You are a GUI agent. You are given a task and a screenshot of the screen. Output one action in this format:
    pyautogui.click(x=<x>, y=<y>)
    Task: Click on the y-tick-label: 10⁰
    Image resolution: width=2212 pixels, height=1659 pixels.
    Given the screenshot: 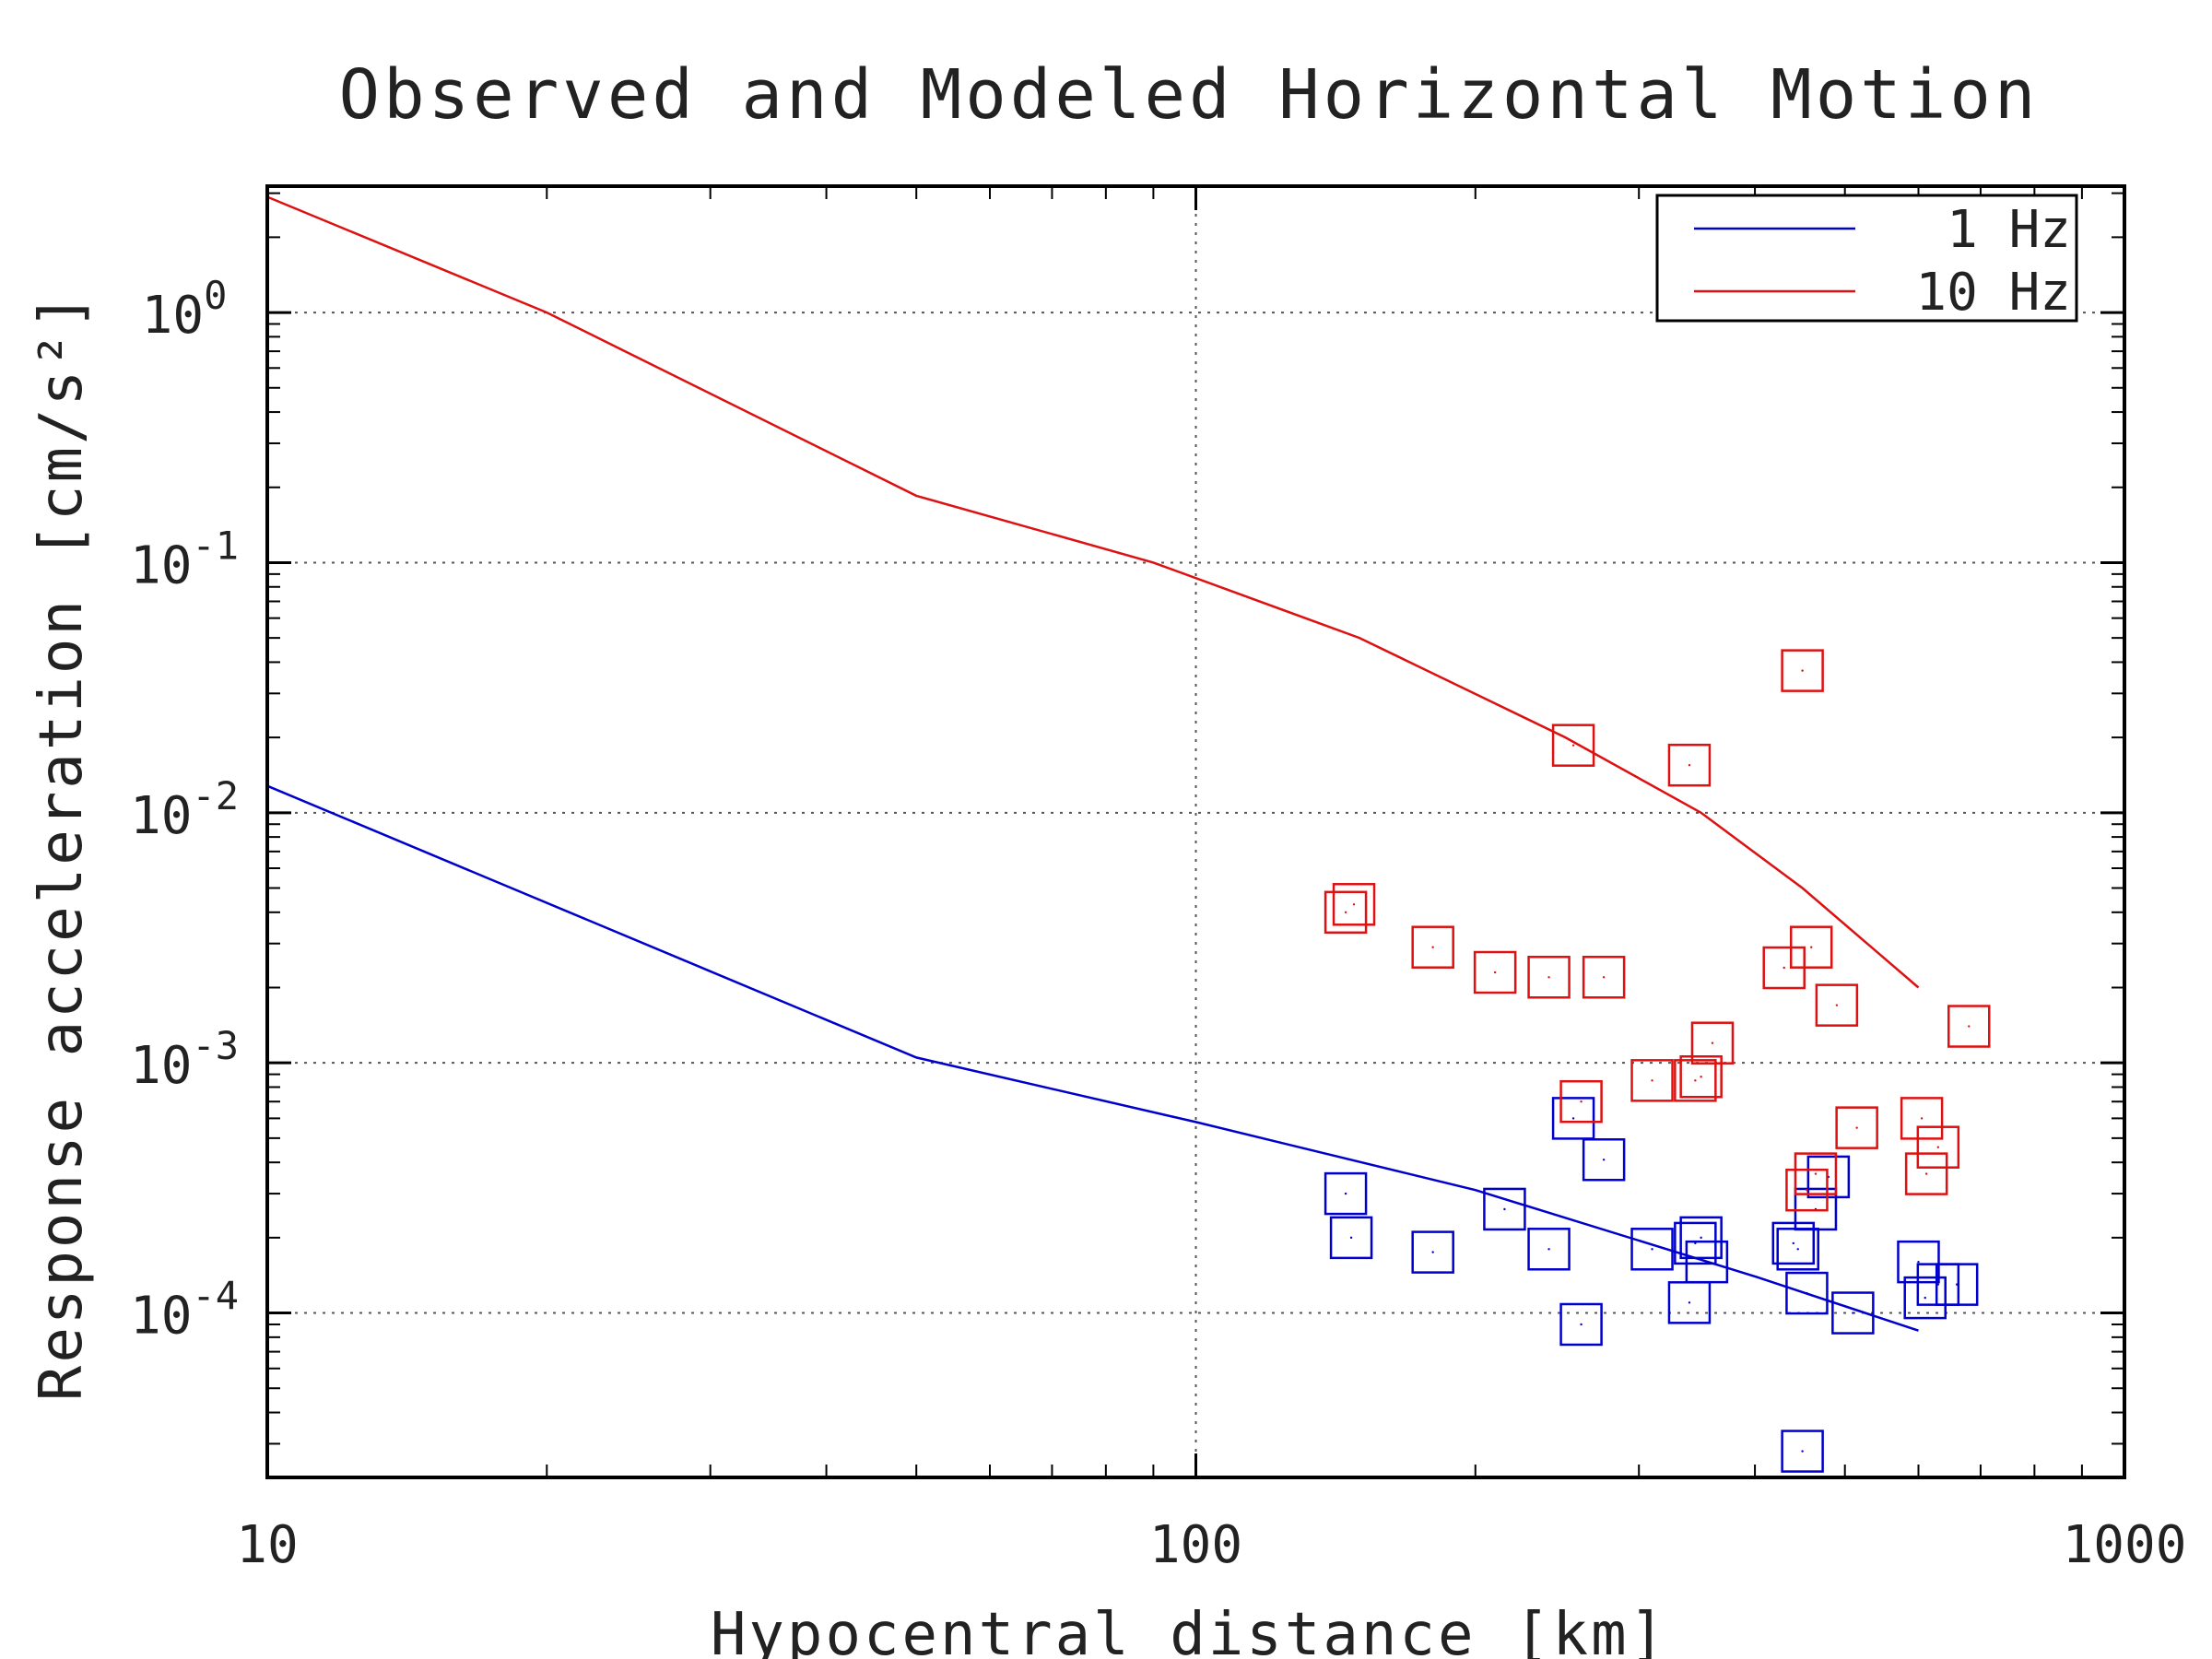 What is the action you would take?
    pyautogui.click(x=185, y=309)
    